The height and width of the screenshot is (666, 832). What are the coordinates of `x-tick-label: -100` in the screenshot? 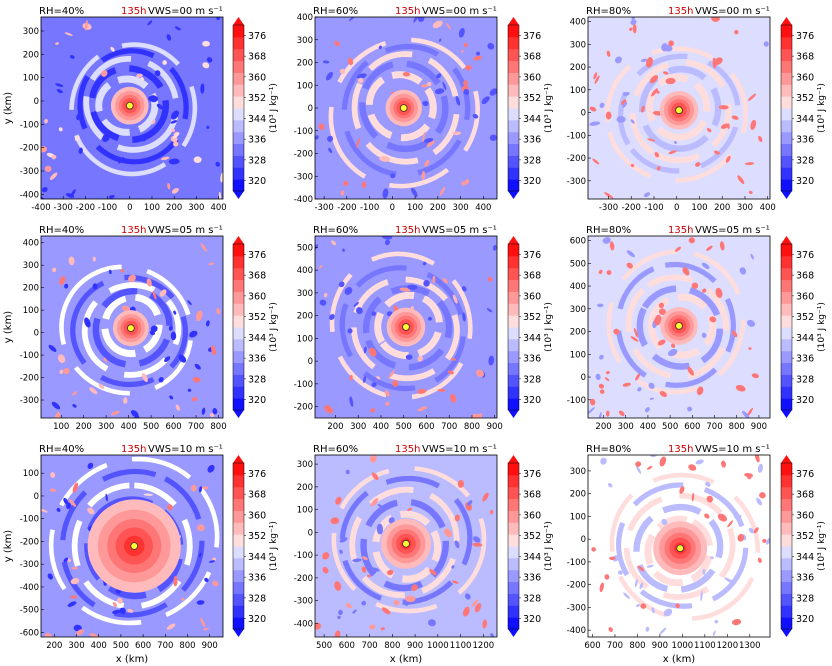 It's located at (653, 208).